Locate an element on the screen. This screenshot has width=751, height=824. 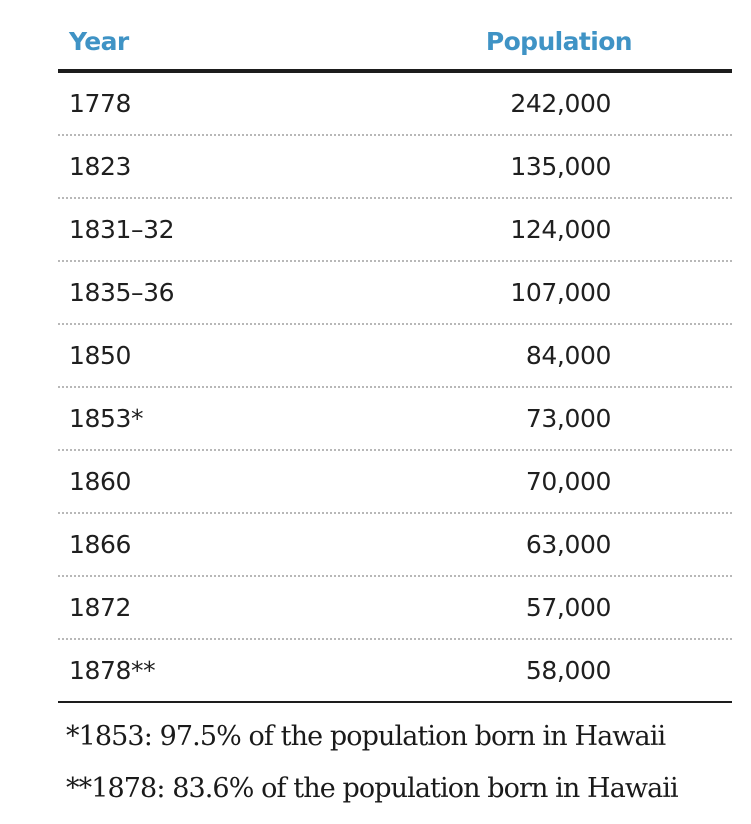
year-cell: 1872 is located at coordinates (100, 607).